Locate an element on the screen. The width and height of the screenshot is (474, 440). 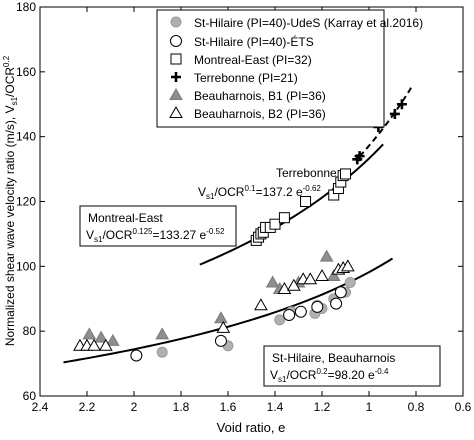
y-tick-label: 140 is located at coordinates (26, 137).